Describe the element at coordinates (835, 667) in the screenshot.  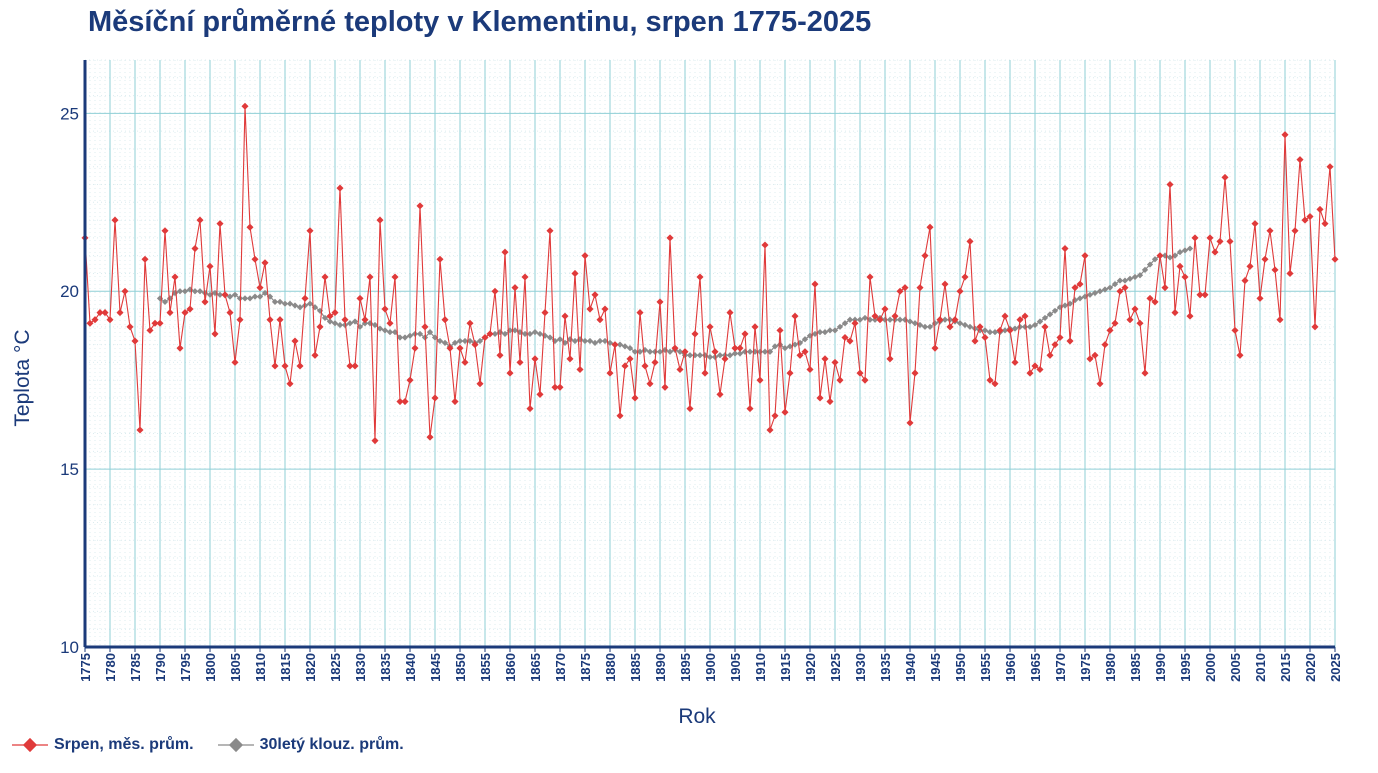
I see `x-tick-label: 1925` at that location.